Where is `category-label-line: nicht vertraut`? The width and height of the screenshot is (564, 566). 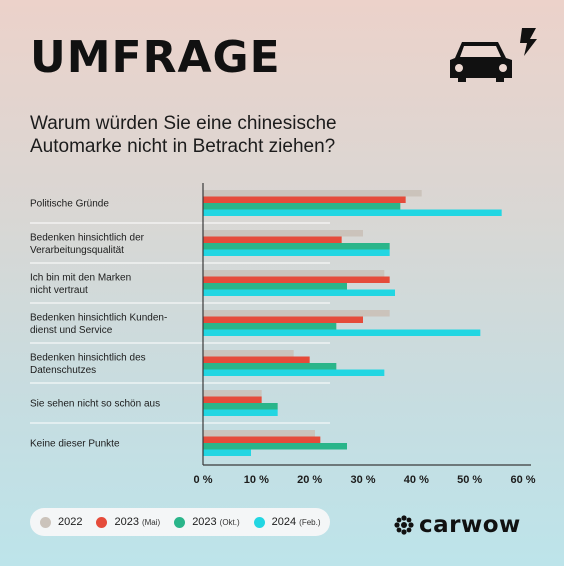 category-label-line: nicht vertraut is located at coordinates (59, 290).